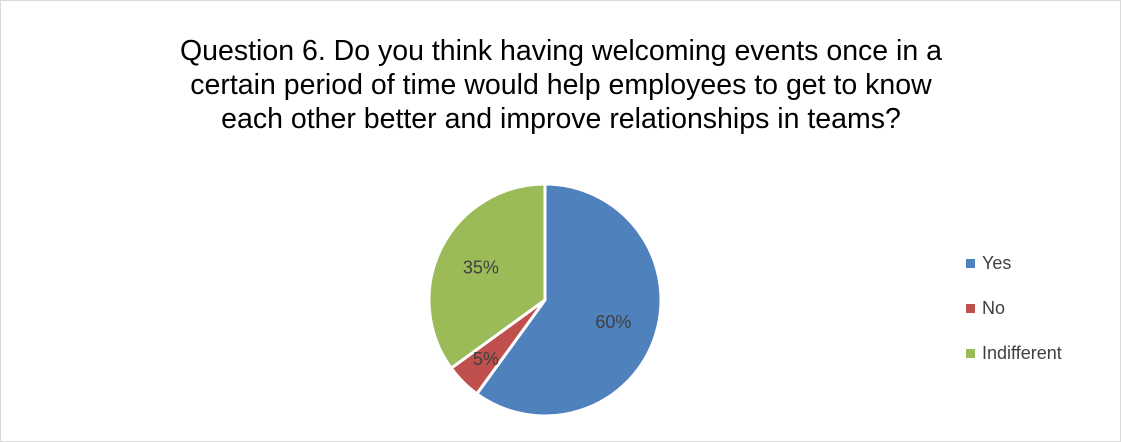 Image resolution: width=1121 pixels, height=442 pixels. I want to click on data-label-no: 5%, so click(486, 359).